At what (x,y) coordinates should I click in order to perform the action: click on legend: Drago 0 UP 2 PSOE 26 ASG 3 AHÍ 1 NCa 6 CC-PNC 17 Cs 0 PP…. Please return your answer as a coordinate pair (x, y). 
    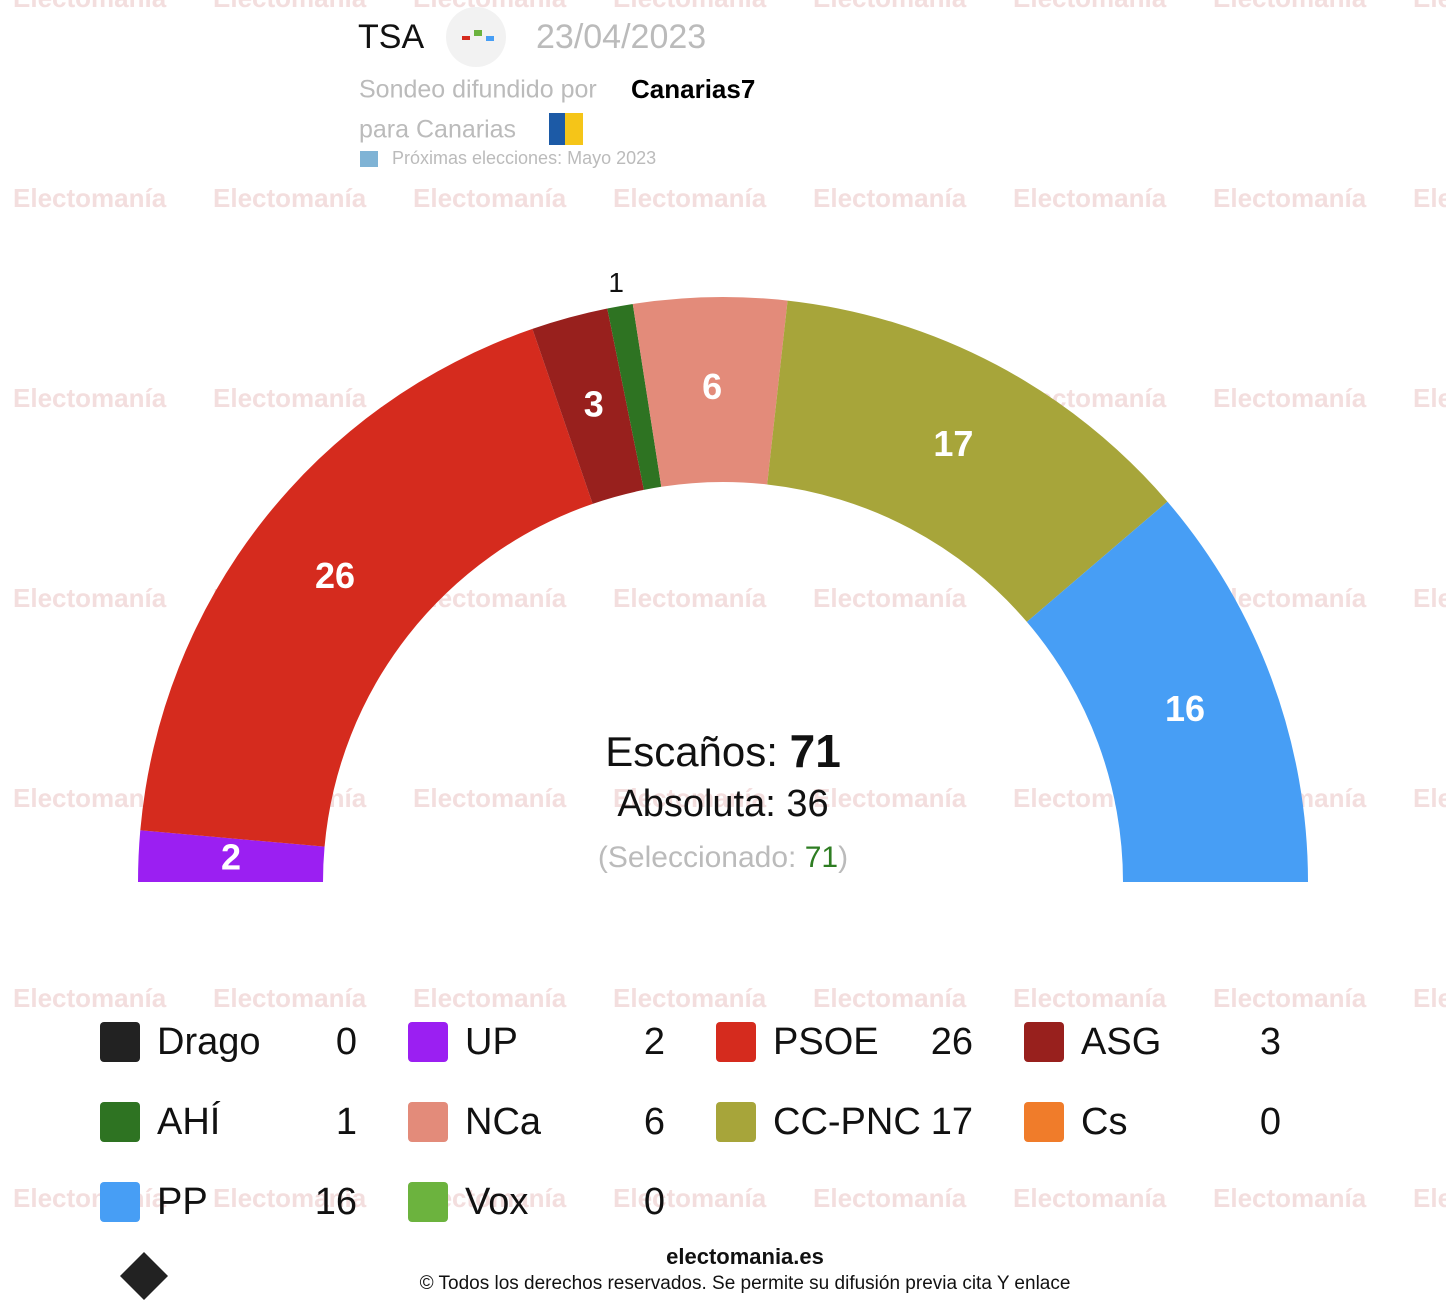
    Looking at the image, I should click on (690, 1122).